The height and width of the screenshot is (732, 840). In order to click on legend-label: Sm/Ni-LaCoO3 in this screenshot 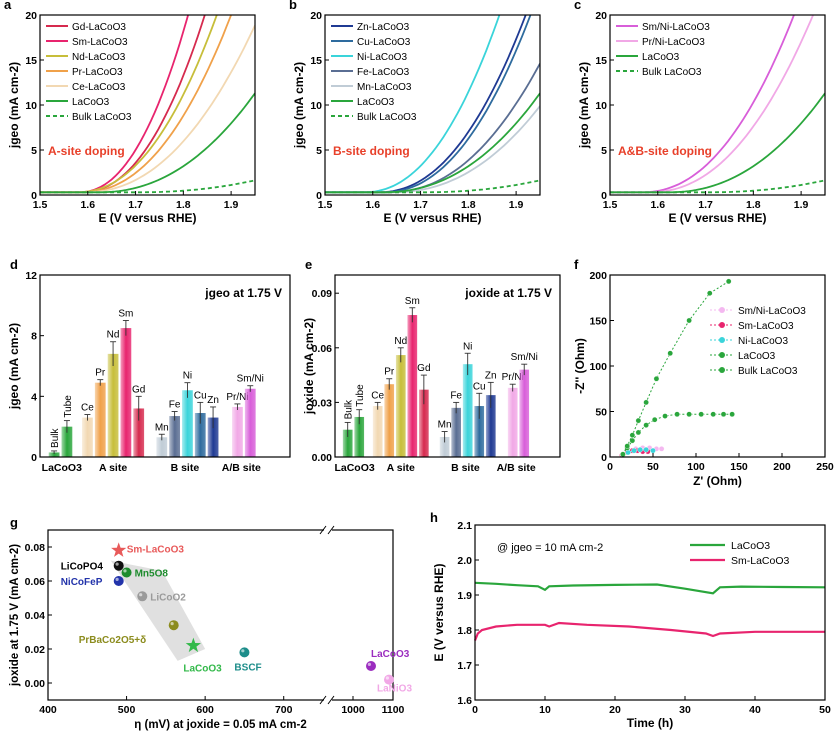, I will do `click(772, 311)`.